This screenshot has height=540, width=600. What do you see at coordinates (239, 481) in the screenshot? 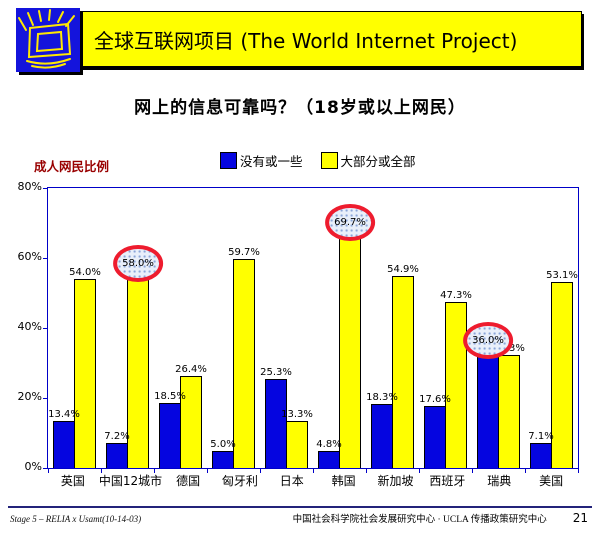
I see `category-label-4: 匈牙利` at bounding box center [239, 481].